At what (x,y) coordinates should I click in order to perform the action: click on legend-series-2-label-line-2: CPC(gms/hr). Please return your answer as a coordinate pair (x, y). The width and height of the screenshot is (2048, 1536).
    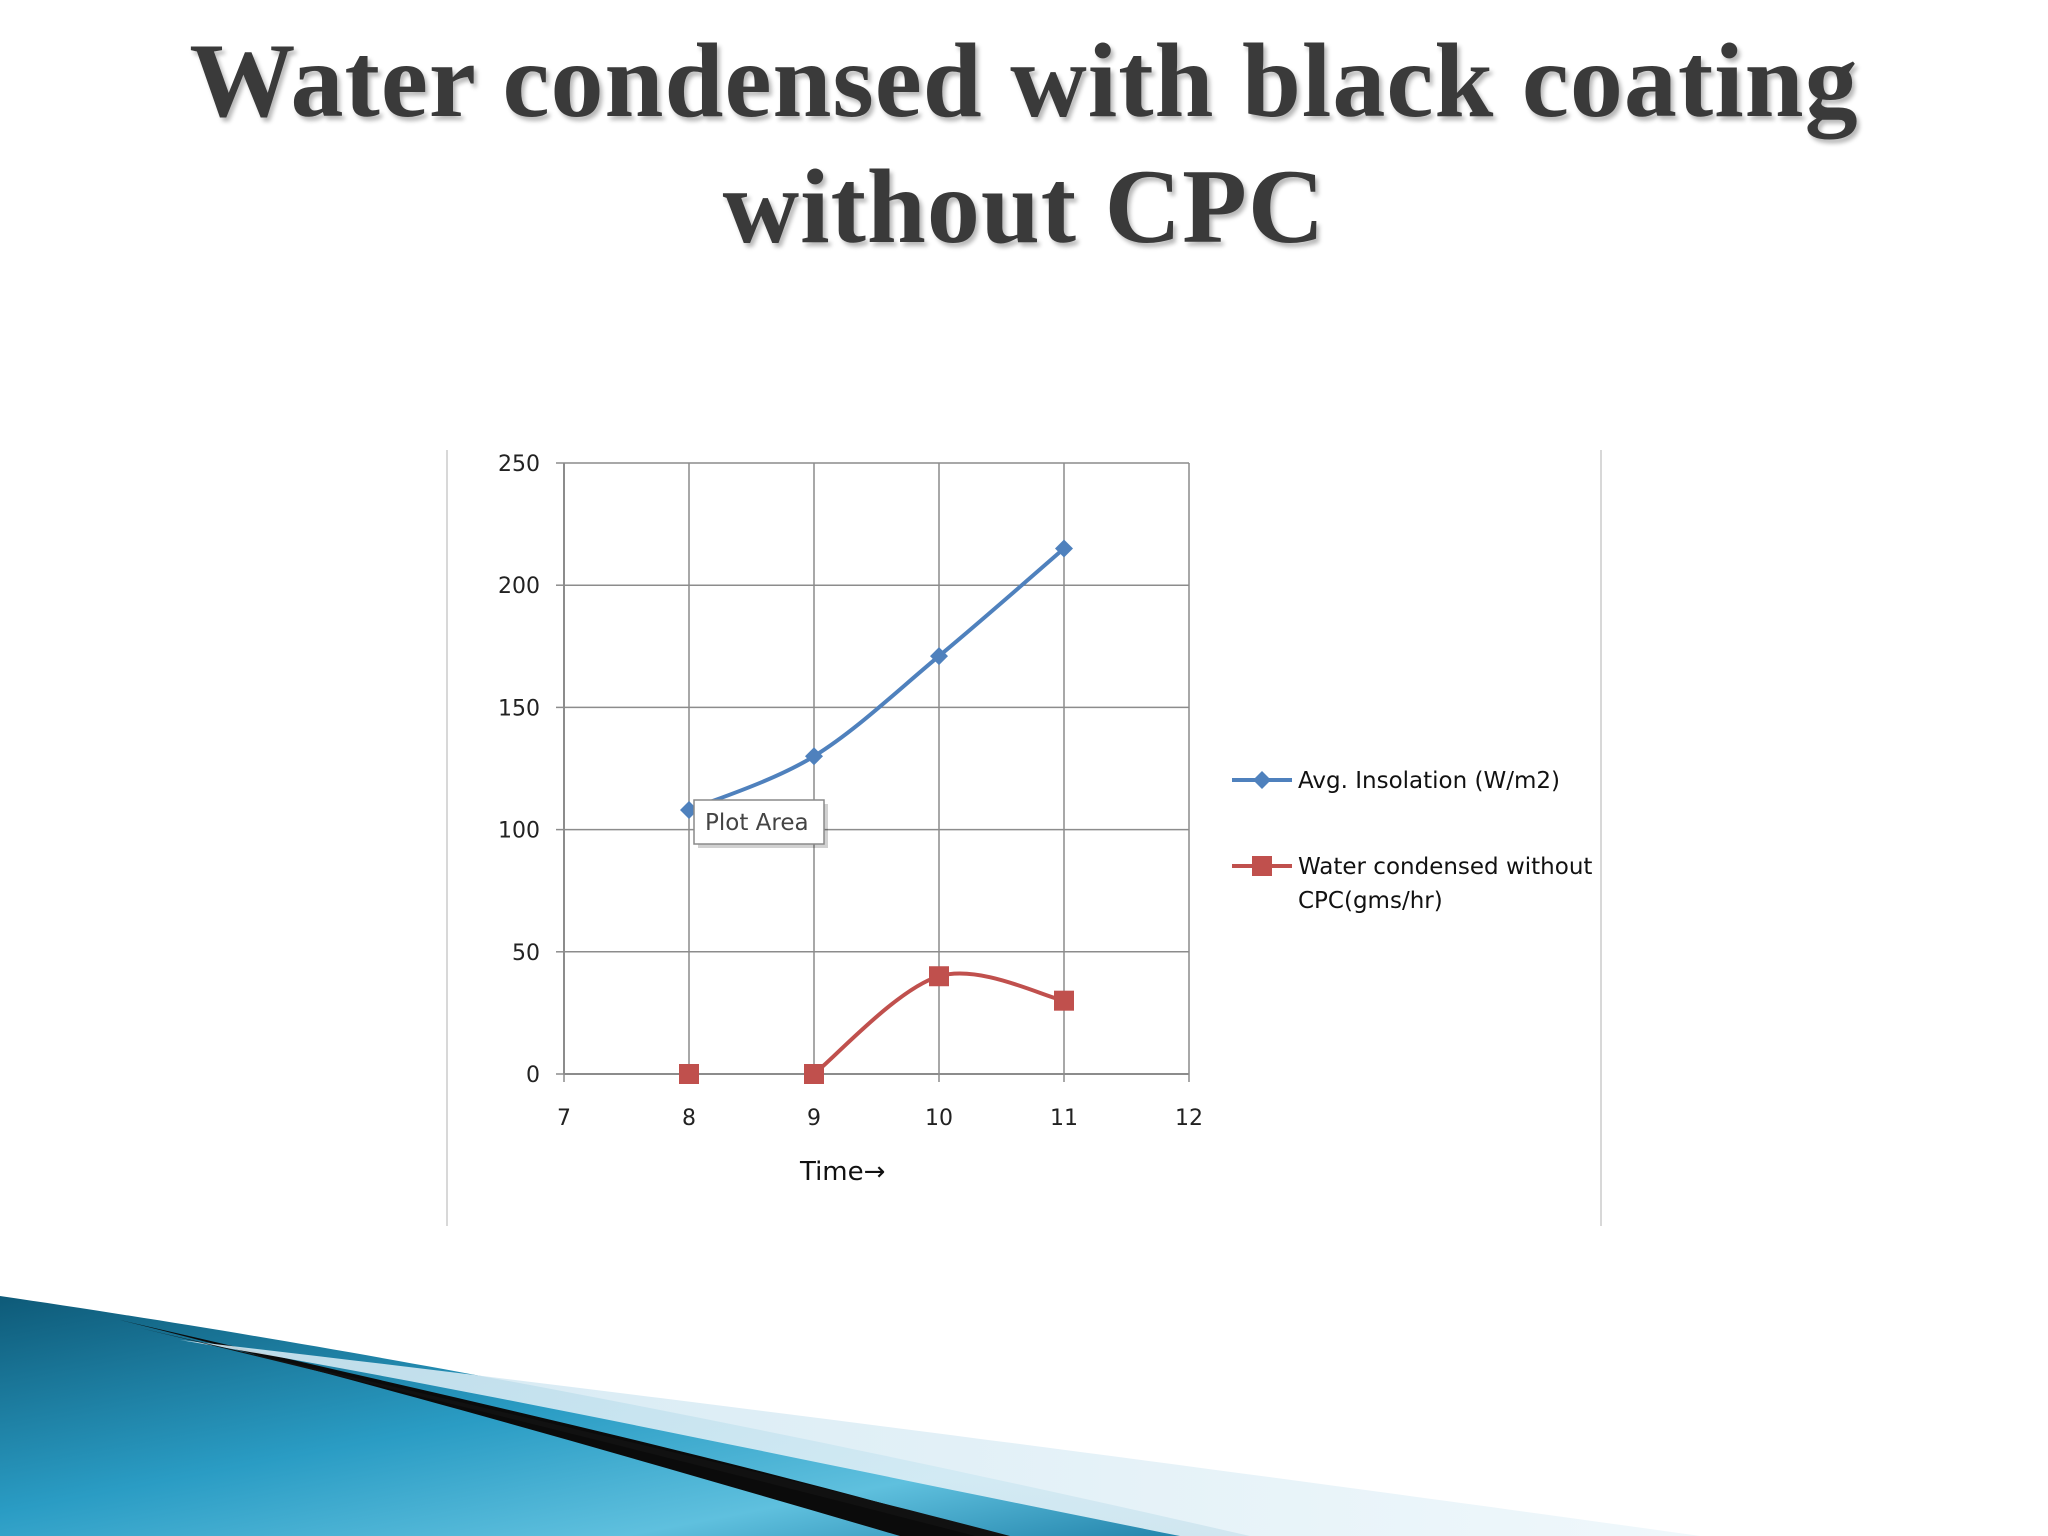
    Looking at the image, I should click on (1370, 901).